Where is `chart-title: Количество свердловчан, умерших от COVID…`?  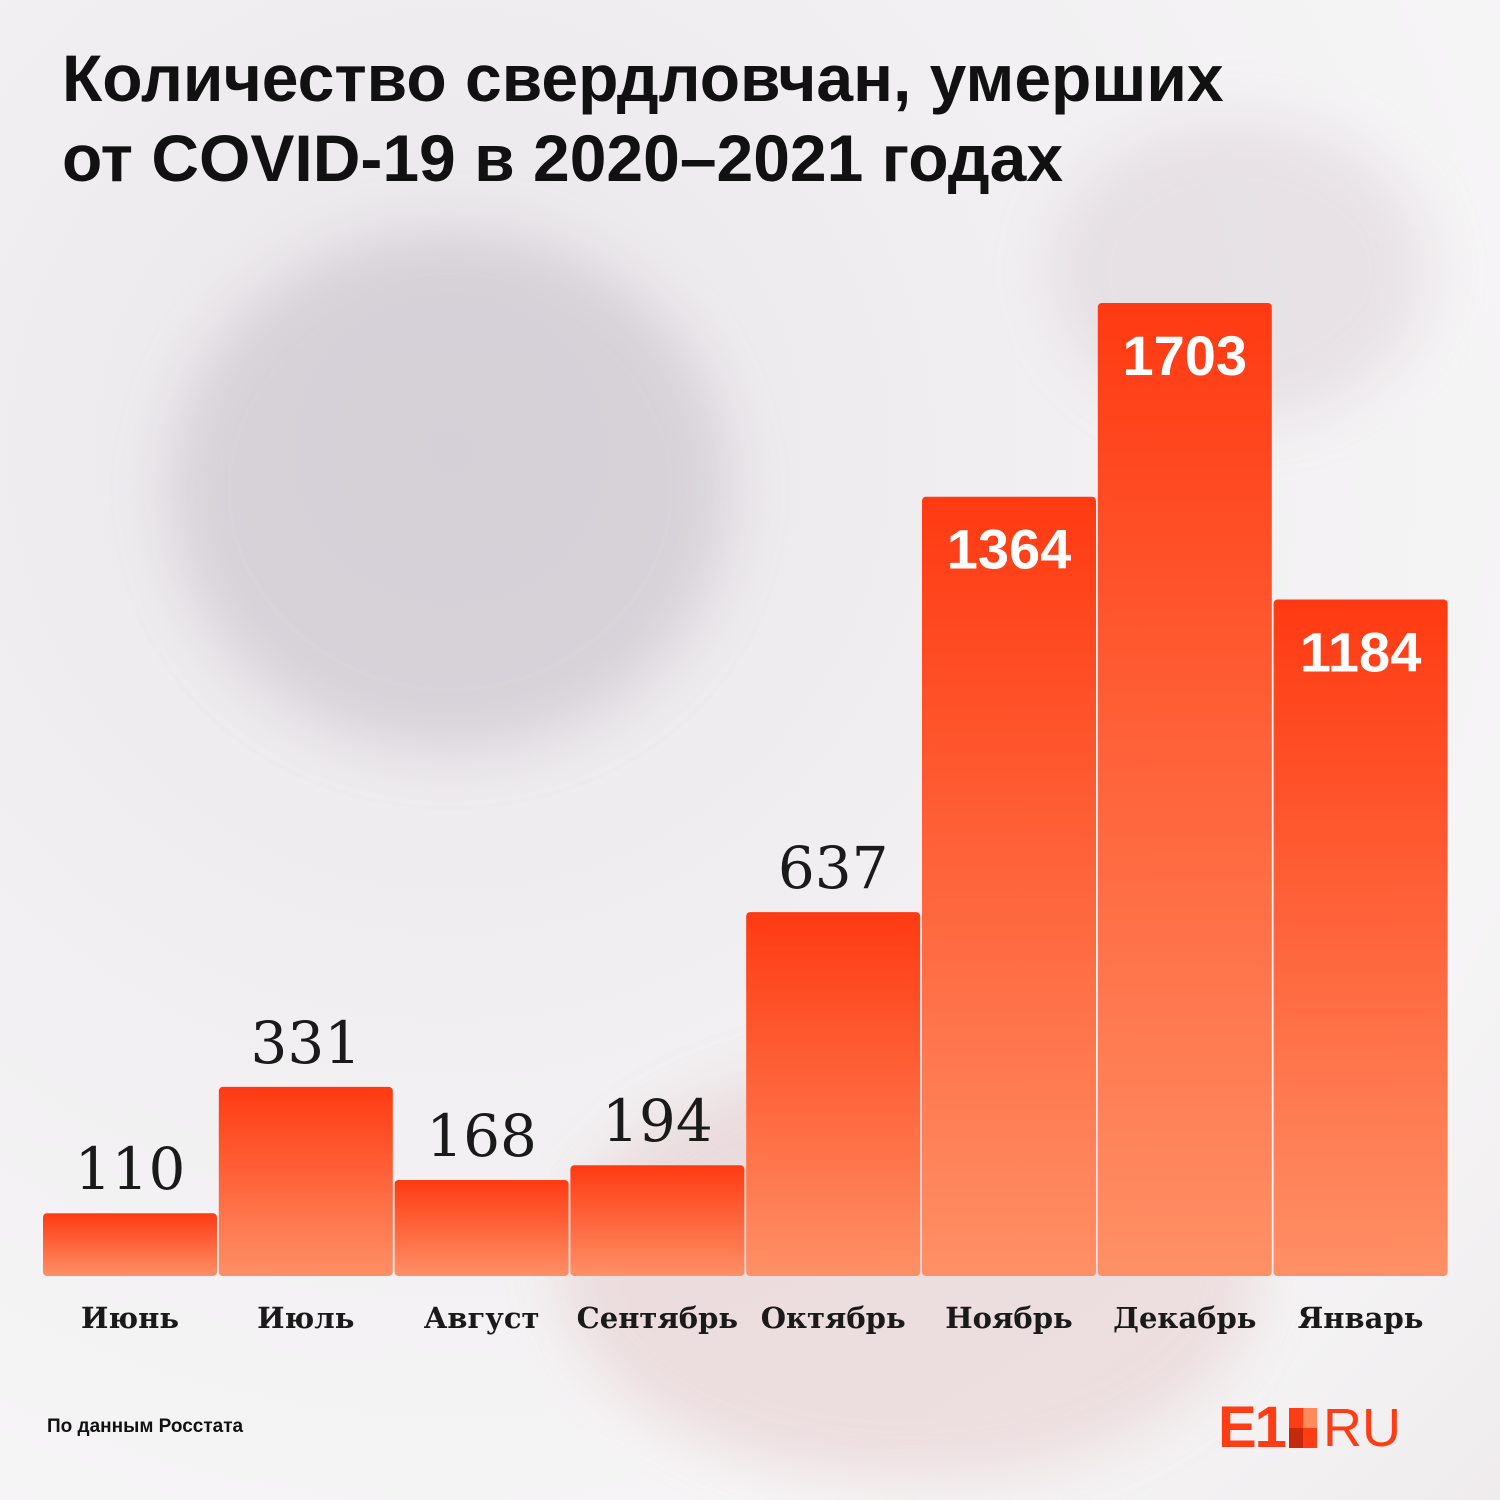
chart-title: Количество свердловчан, умерших от COVID… is located at coordinates (762, 118).